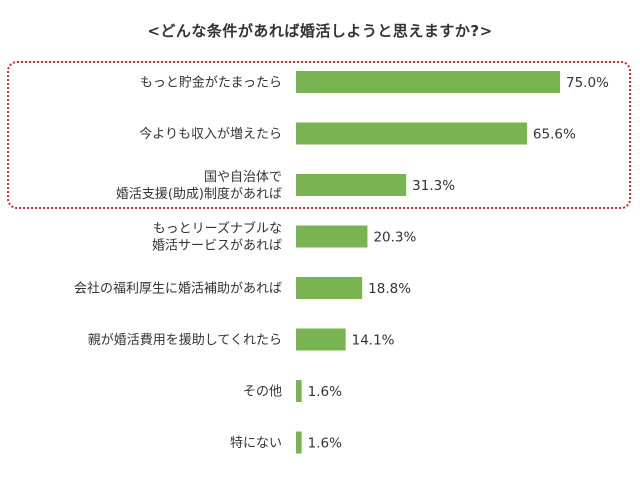 The width and height of the screenshot is (640, 488). I want to click on category-label-line: 特にない, so click(256, 443).